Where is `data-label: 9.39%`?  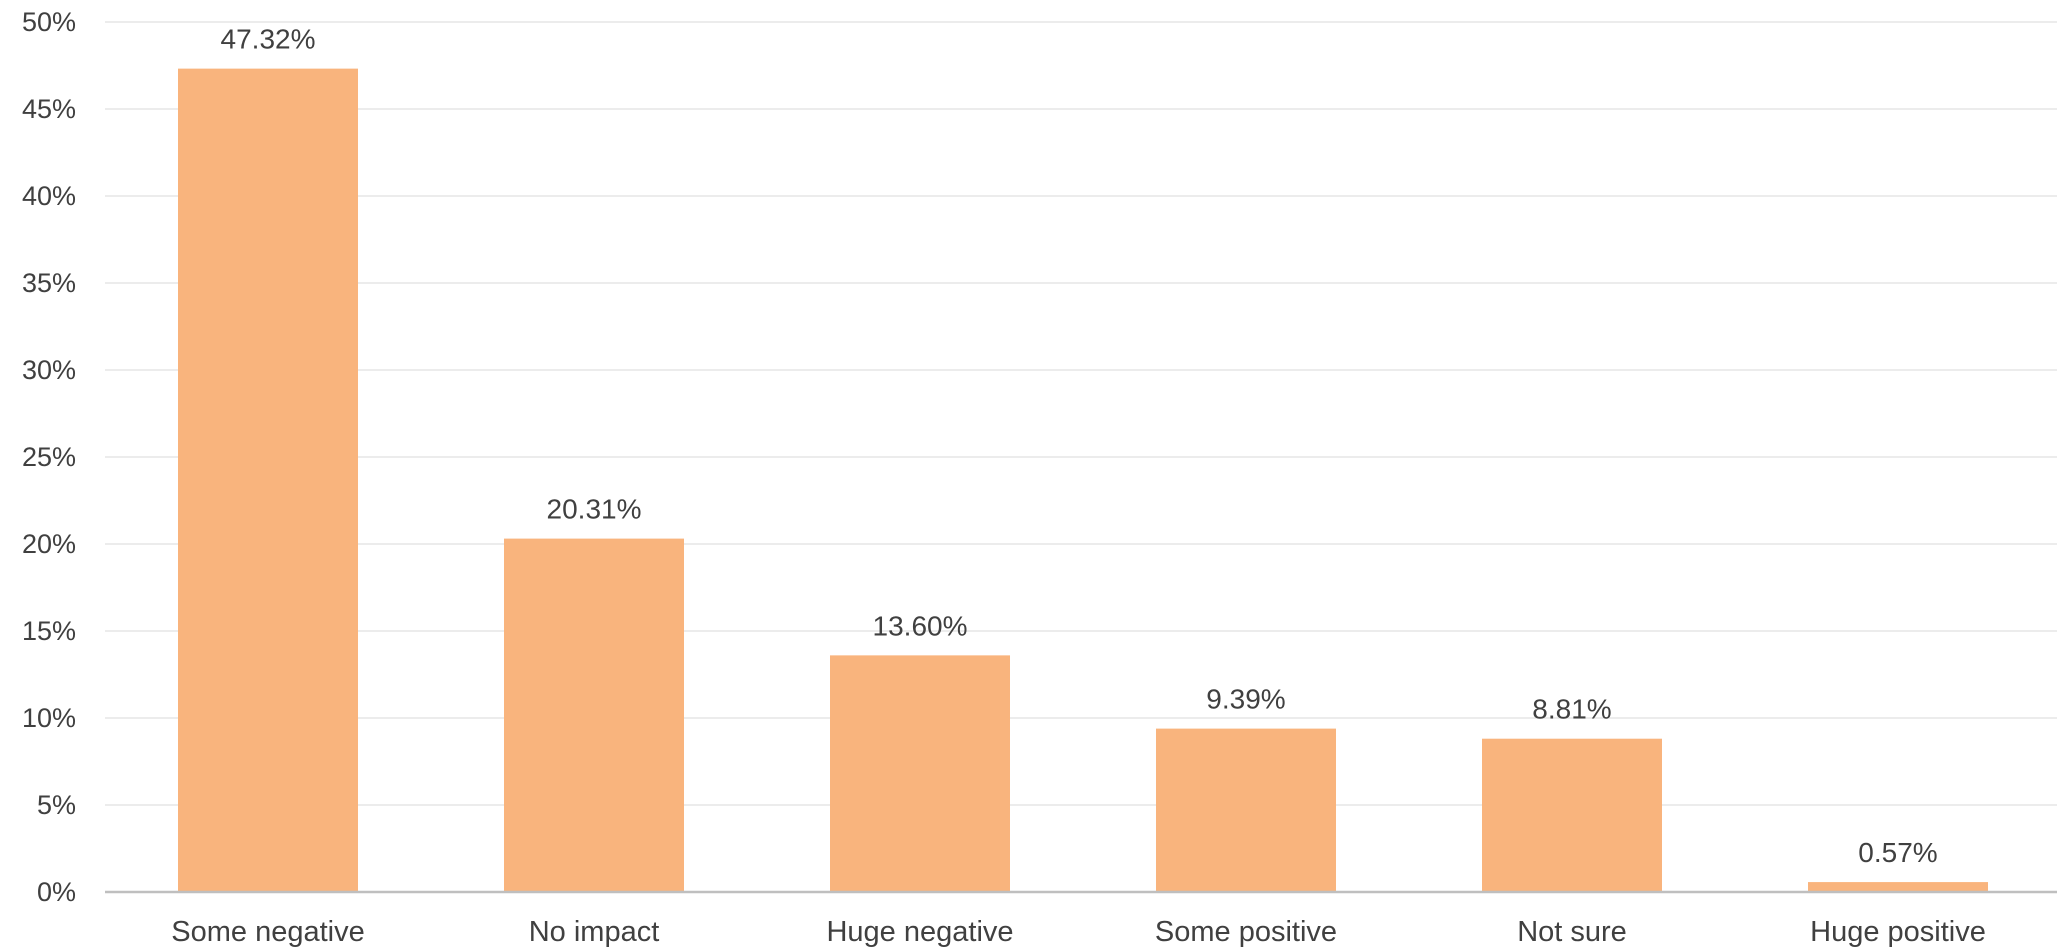 data-label: 9.39% is located at coordinates (1245, 699).